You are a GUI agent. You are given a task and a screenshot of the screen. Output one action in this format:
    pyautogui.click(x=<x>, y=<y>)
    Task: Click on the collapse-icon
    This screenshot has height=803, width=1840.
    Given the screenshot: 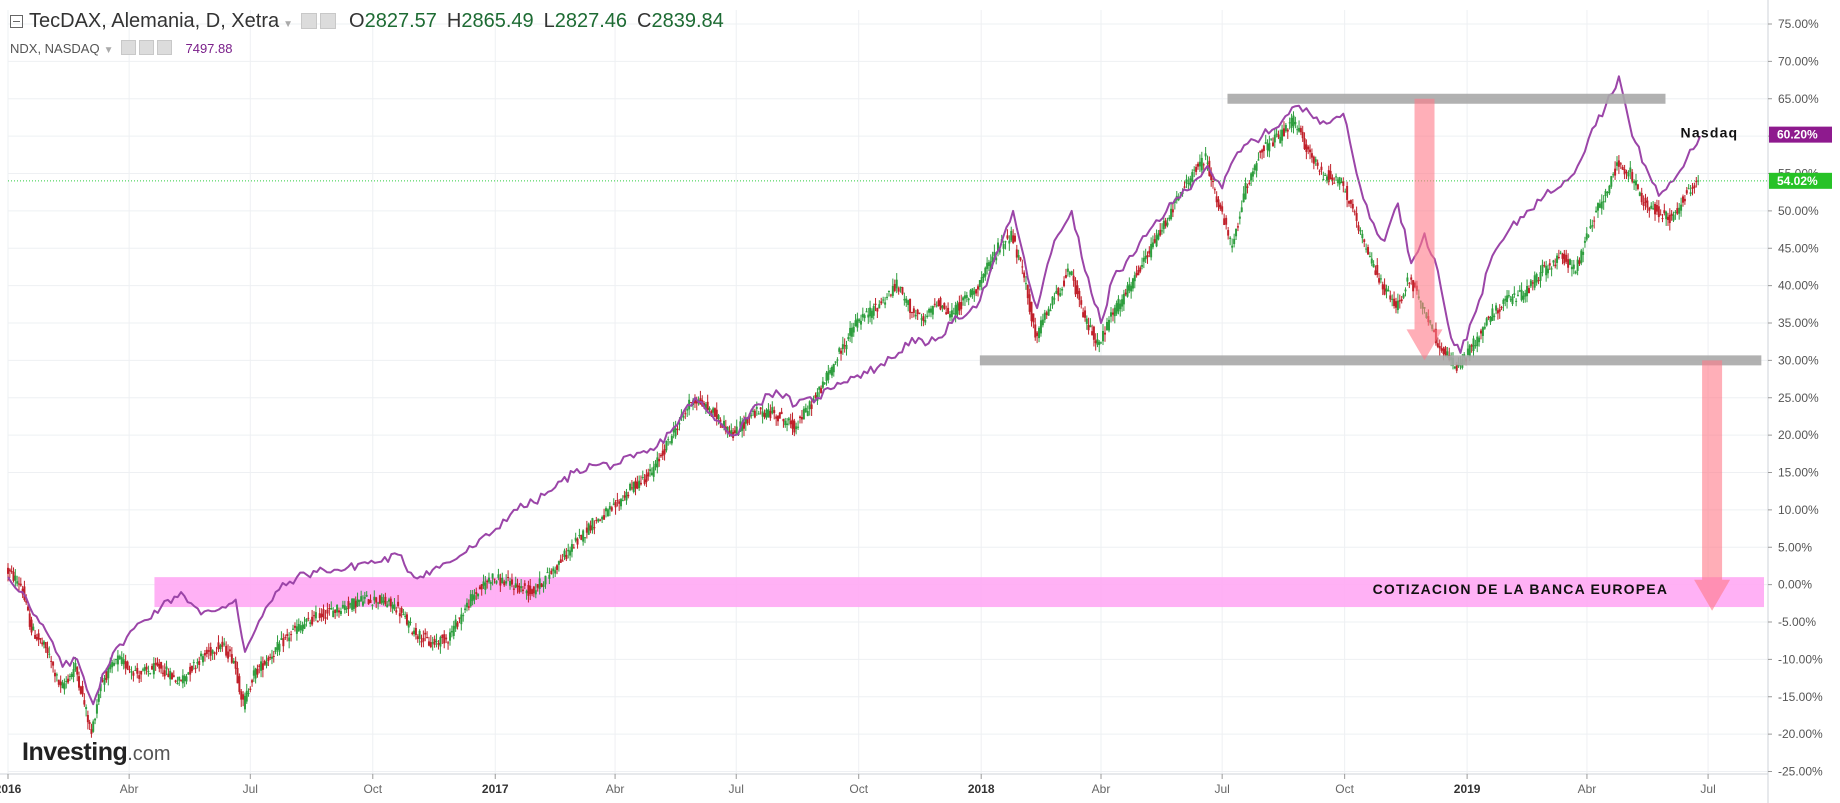 What is the action you would take?
    pyautogui.click(x=16, y=21)
    